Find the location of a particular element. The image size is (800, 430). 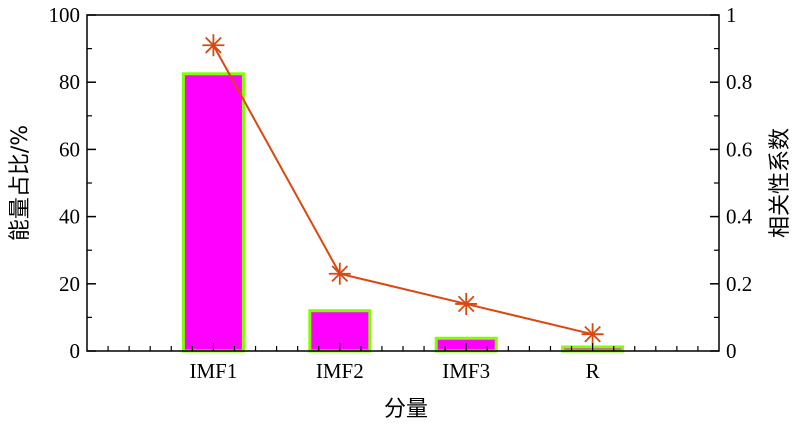

asterisk-marker-r is located at coordinates (592, 334).